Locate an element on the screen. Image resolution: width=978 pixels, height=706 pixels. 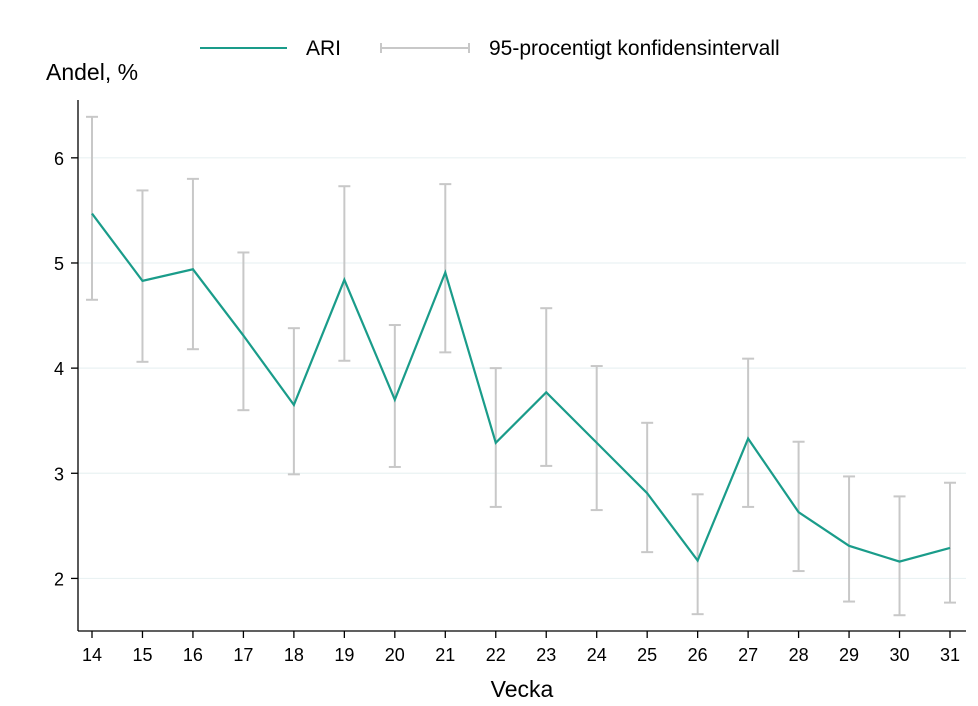
y-tick-label-5: 5 is located at coordinates (59, 264).